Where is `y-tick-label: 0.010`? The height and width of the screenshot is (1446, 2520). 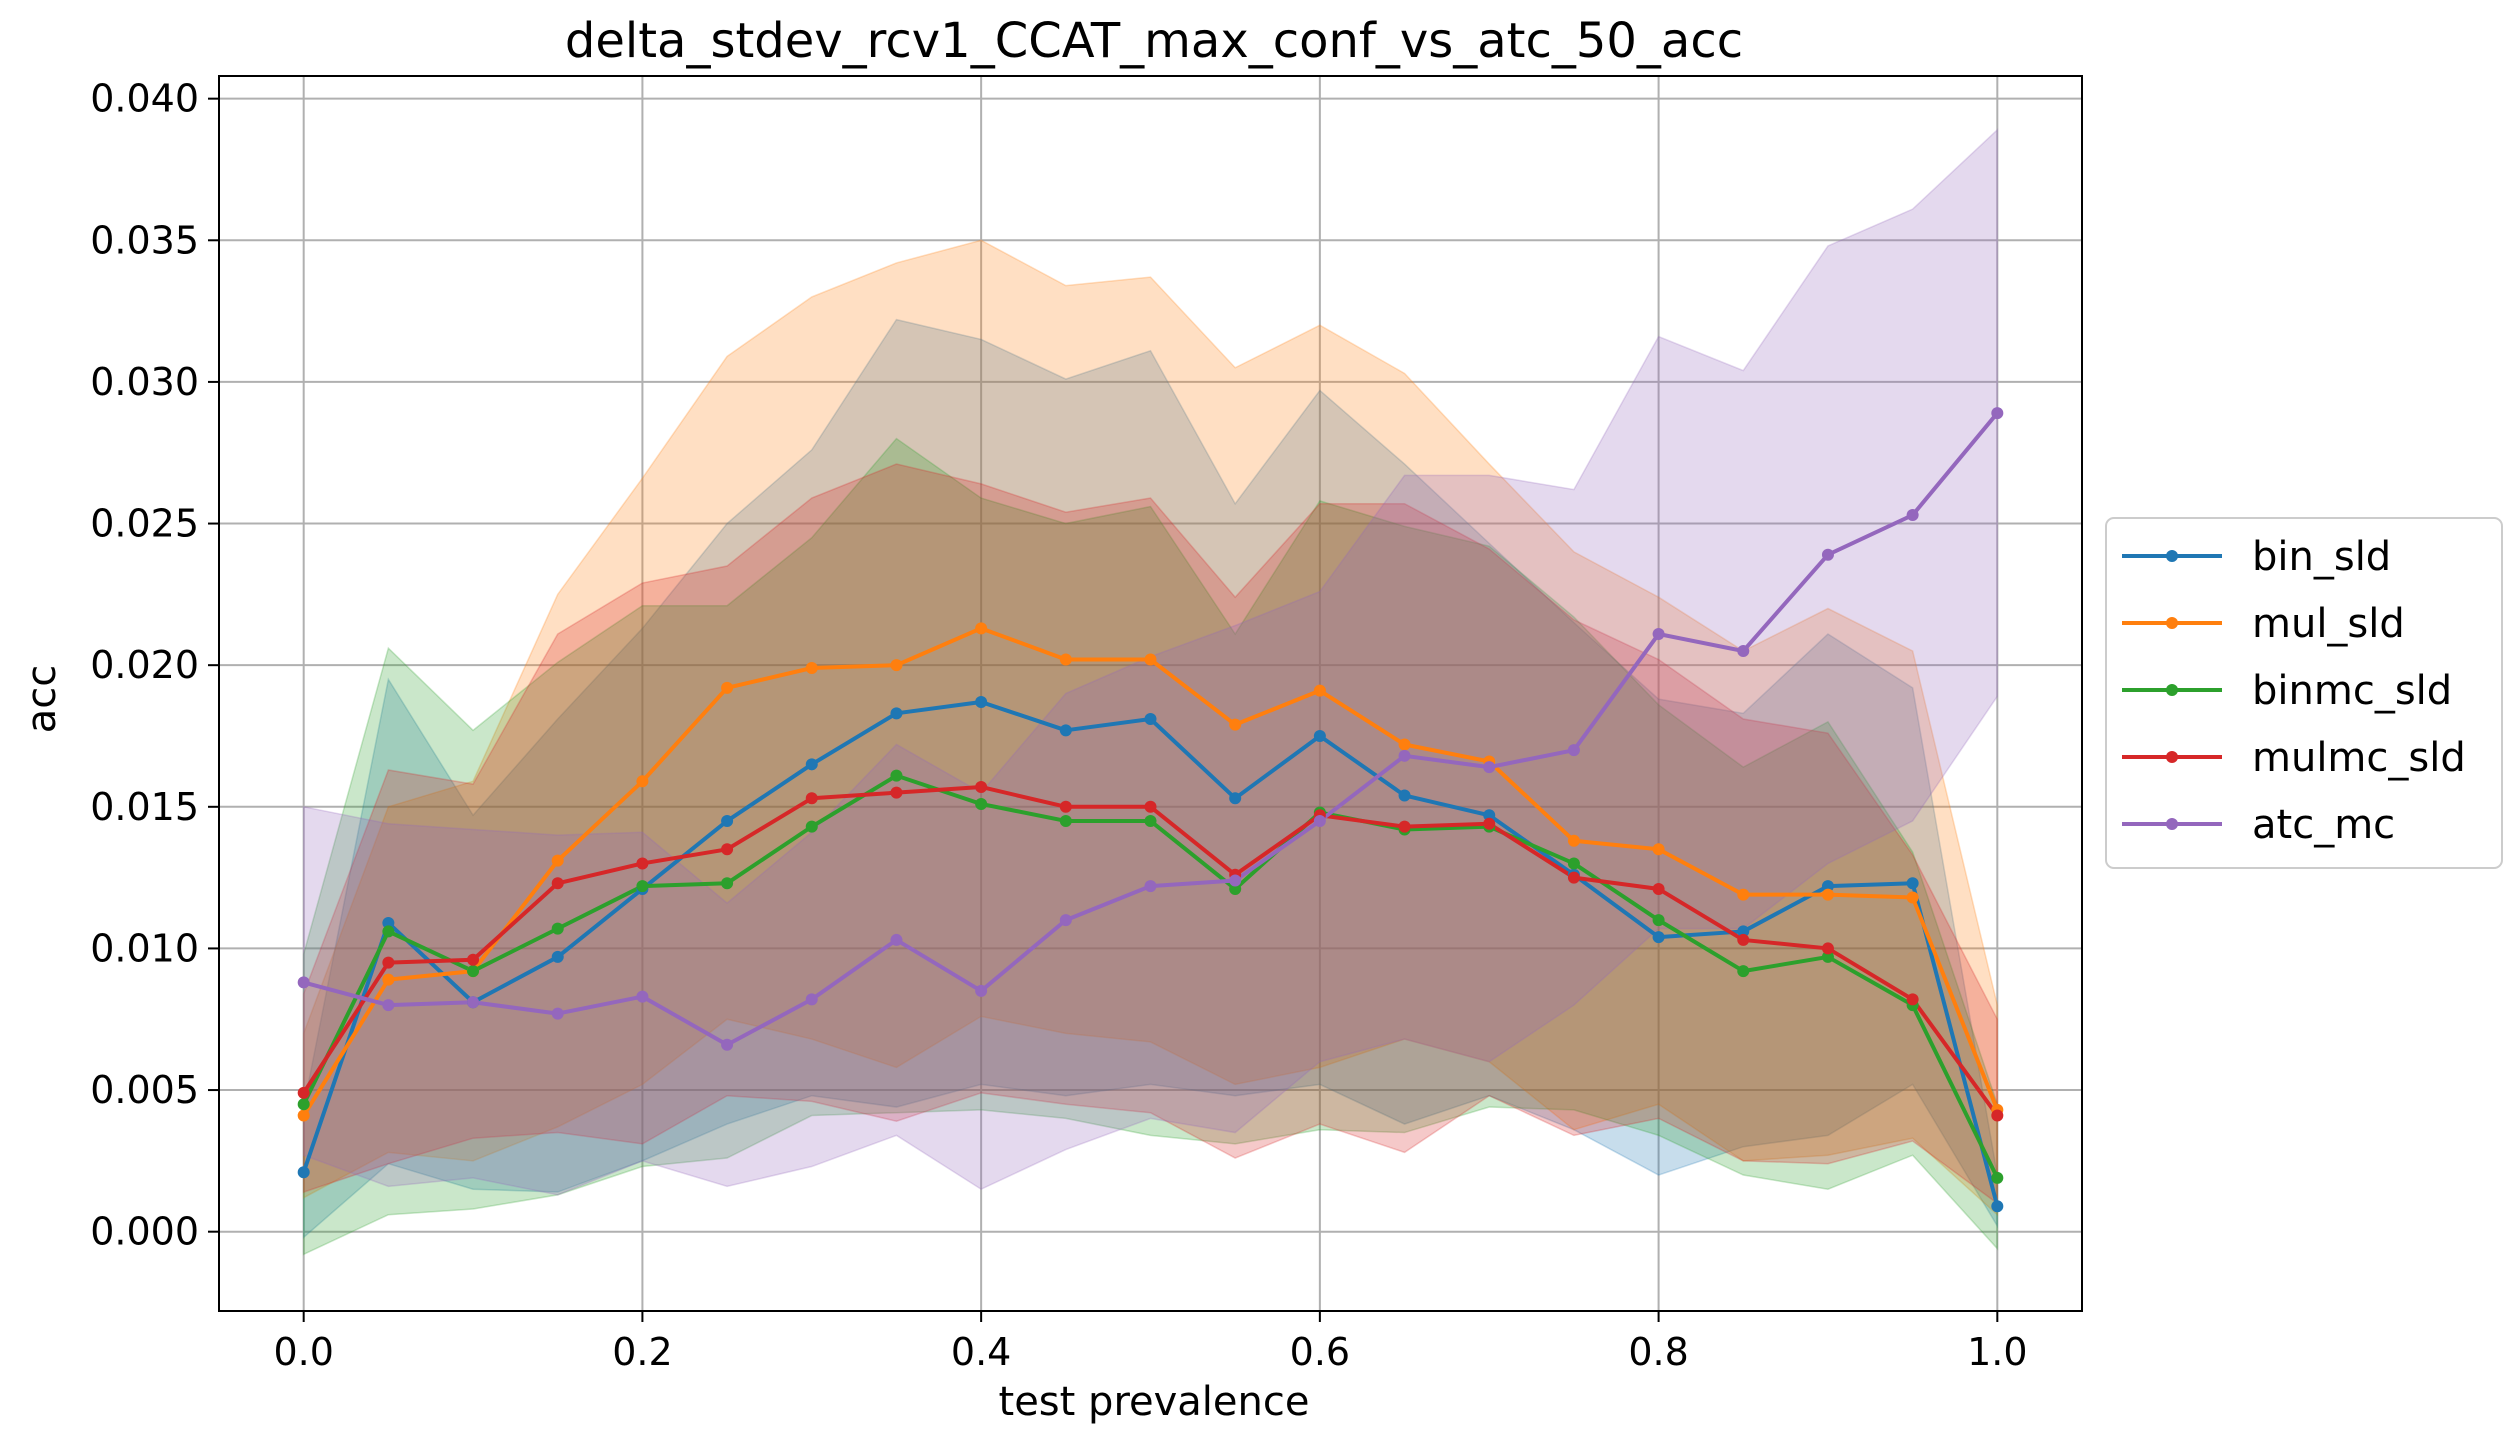
y-tick-label: 0.010 is located at coordinates (144, 948).